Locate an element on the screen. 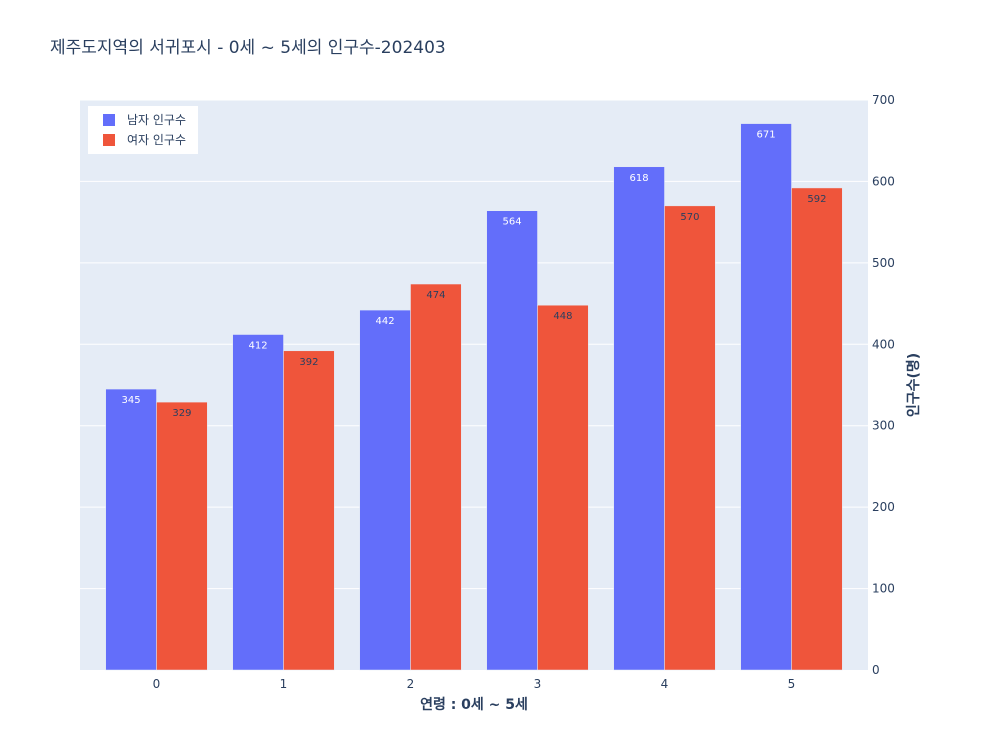 Image resolution: width=1000 pixels, height=750 pixels. legend-label: 여자 인구수 is located at coordinates (156, 140).